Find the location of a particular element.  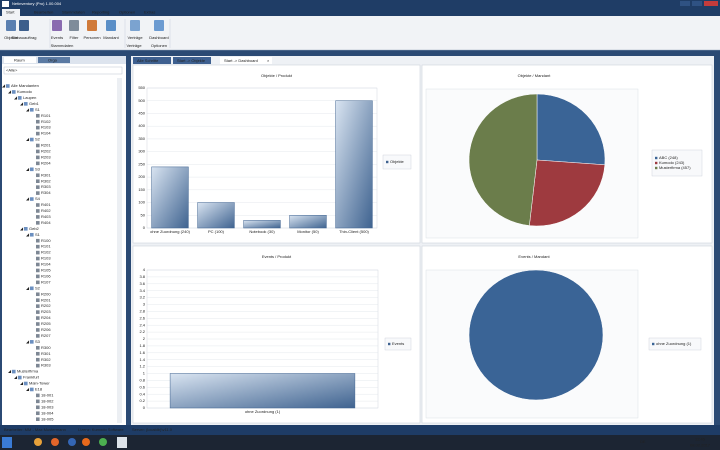

ribbon-tab: Reporting is located at coordinates (100, 12).